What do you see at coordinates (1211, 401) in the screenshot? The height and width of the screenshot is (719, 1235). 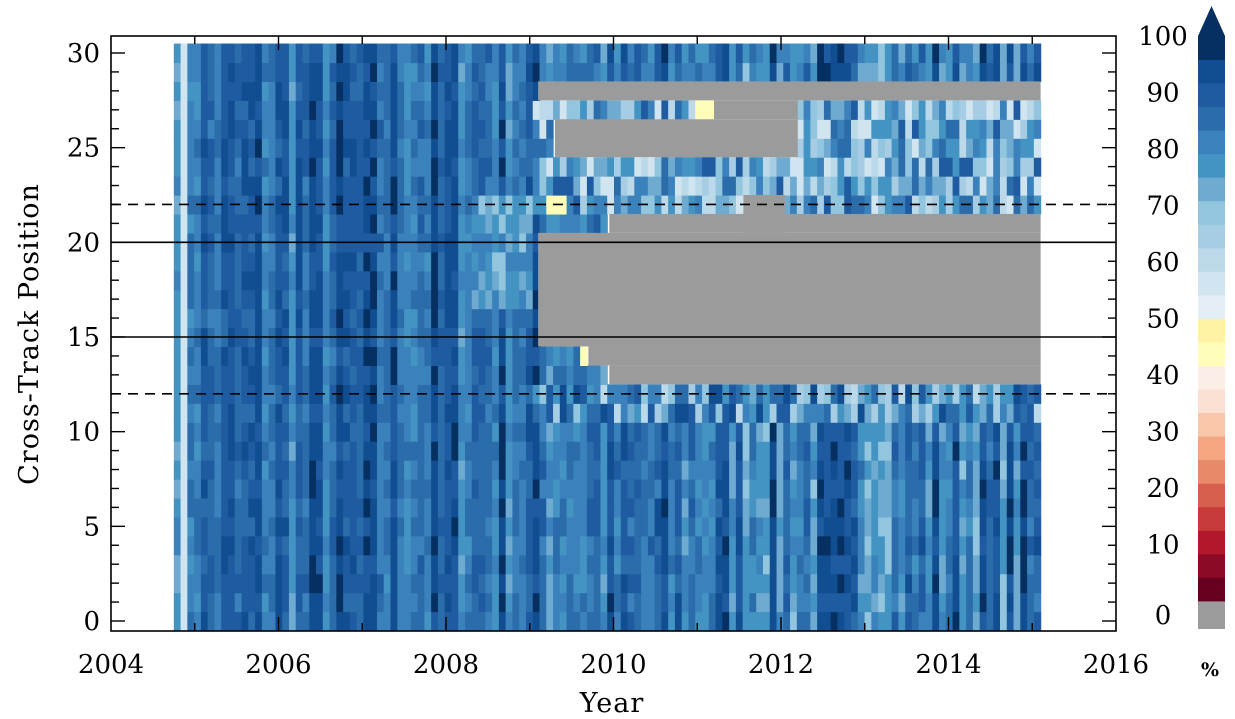 I see `colorbar-swatch` at bounding box center [1211, 401].